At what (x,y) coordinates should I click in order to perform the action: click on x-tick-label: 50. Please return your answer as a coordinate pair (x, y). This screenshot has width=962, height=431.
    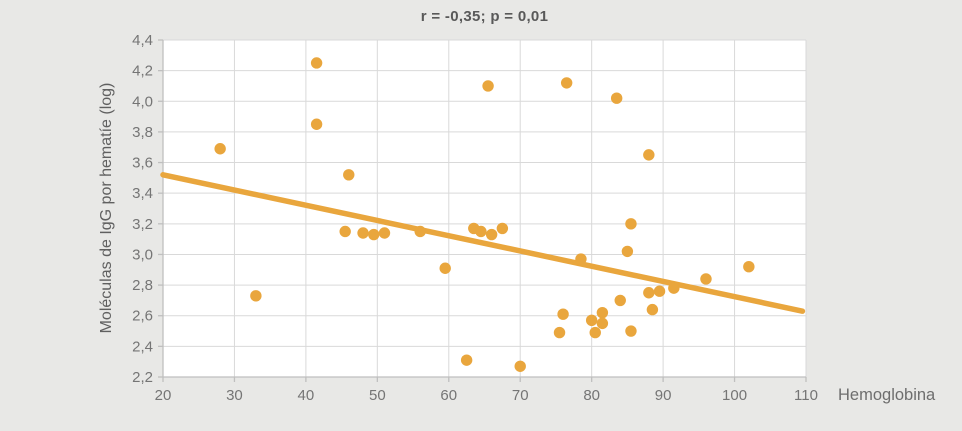
    Looking at the image, I should click on (377, 395).